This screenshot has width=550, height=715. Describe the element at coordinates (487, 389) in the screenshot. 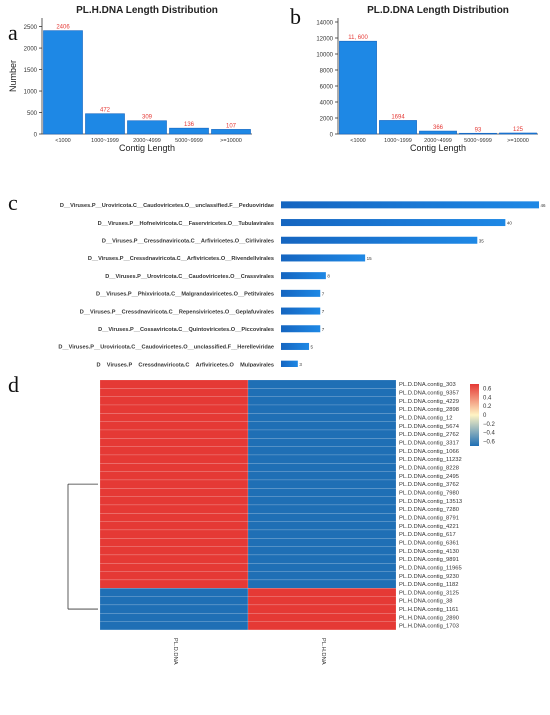

I see `colorbar-tick-label: 0.6` at that location.